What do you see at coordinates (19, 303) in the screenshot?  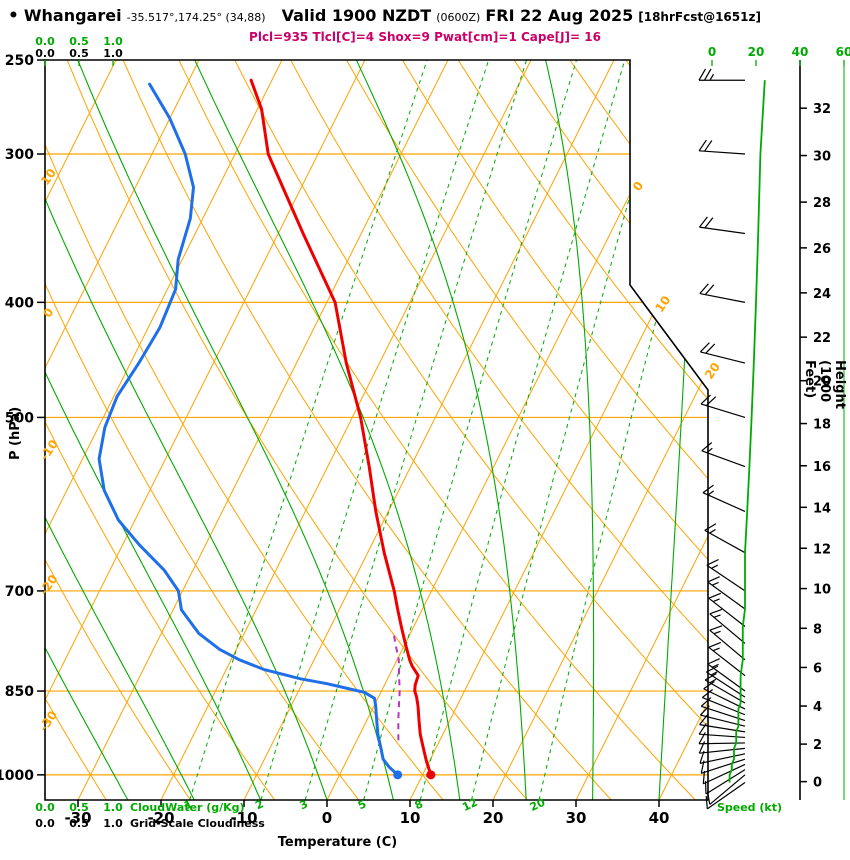 I see `svg-text: 400` at bounding box center [19, 303].